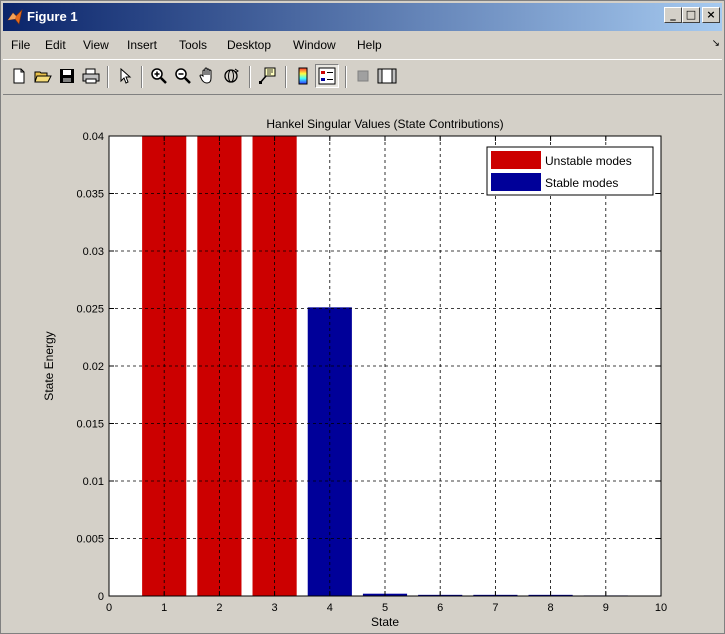 This screenshot has width=725, height=634. What do you see at coordinates (52, 16) in the screenshot?
I see `window-title: Figure 1` at bounding box center [52, 16].